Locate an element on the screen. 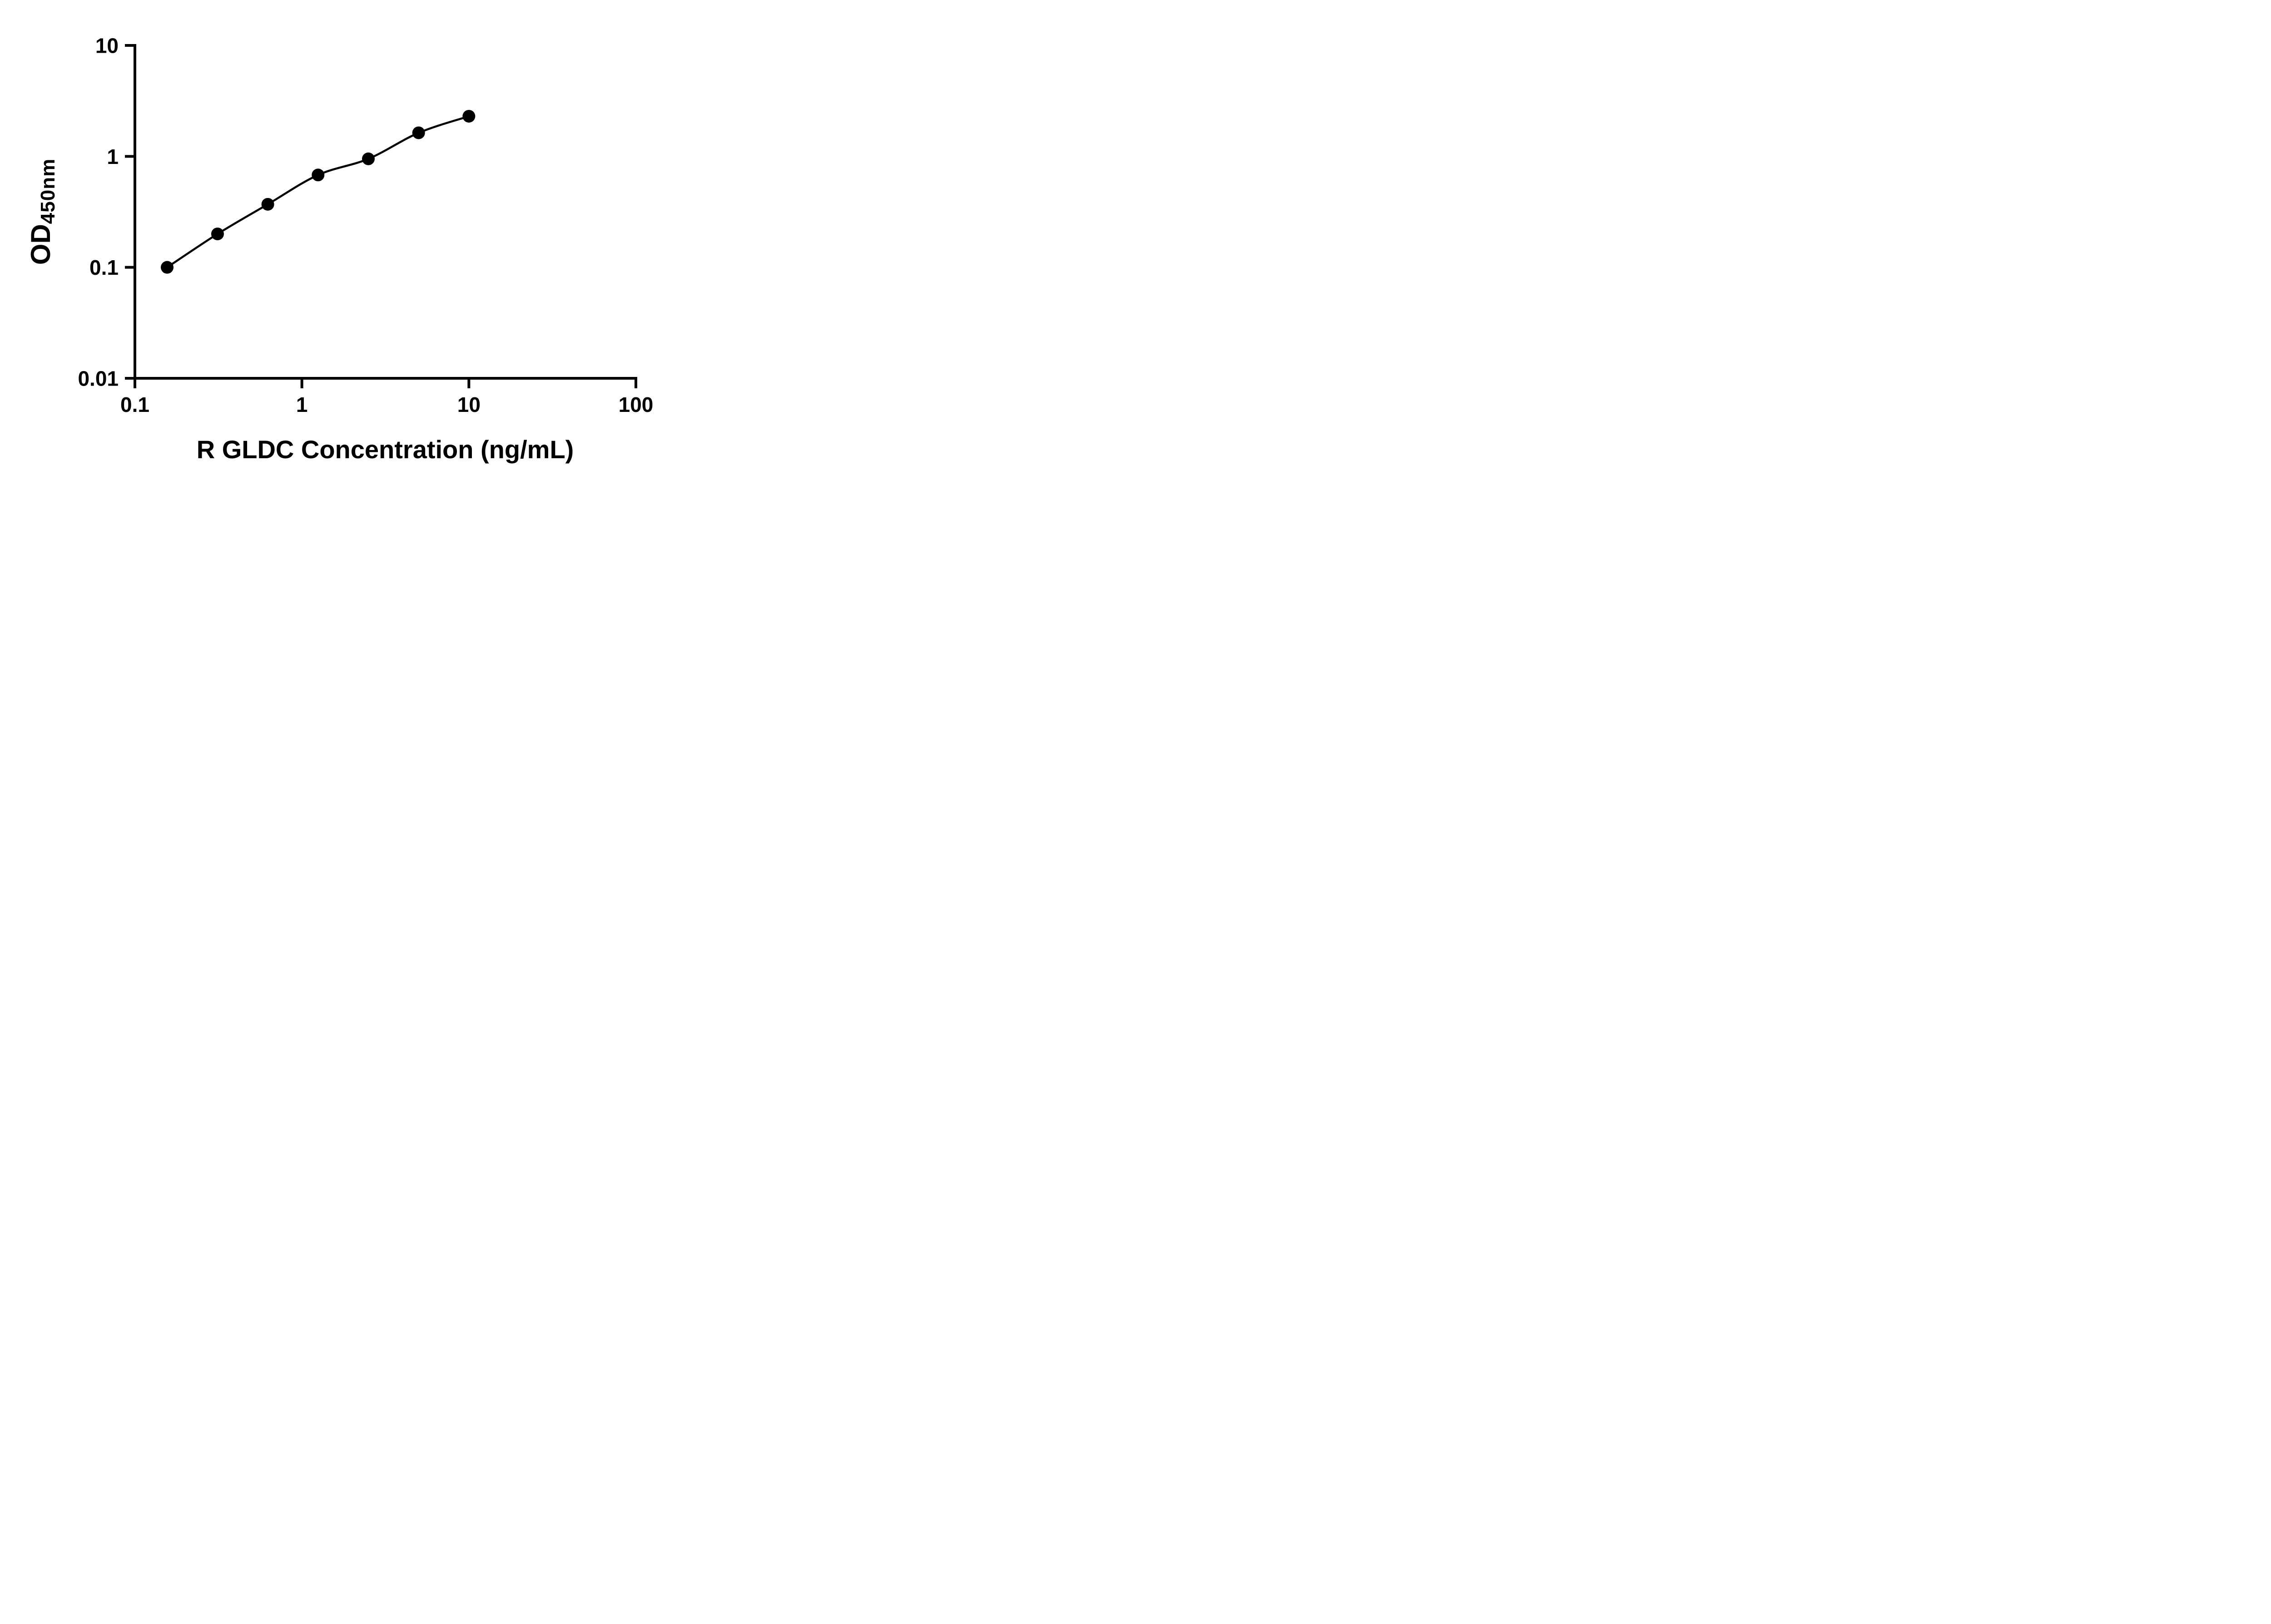  y-axis-title-subscript: 450nm is located at coordinates (48, 191).